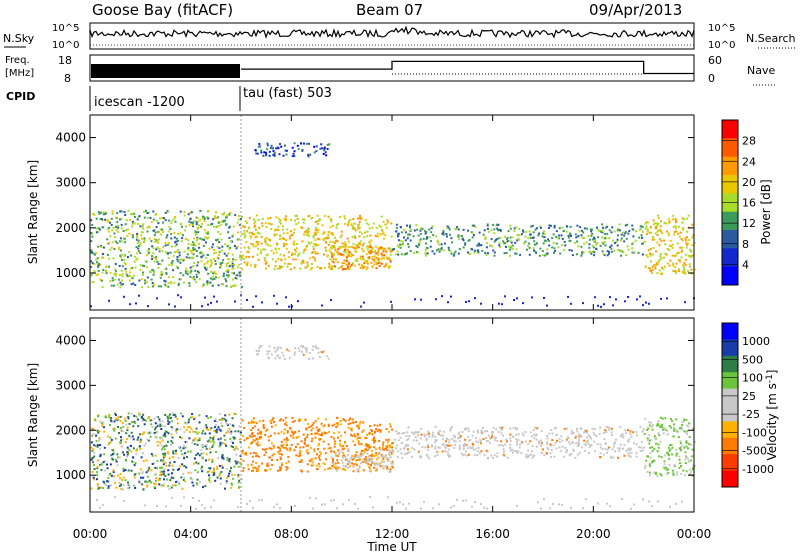  Describe the element at coordinates (287, 93) in the screenshot. I see `cpid-program-2: tau (fast) 503` at that location.